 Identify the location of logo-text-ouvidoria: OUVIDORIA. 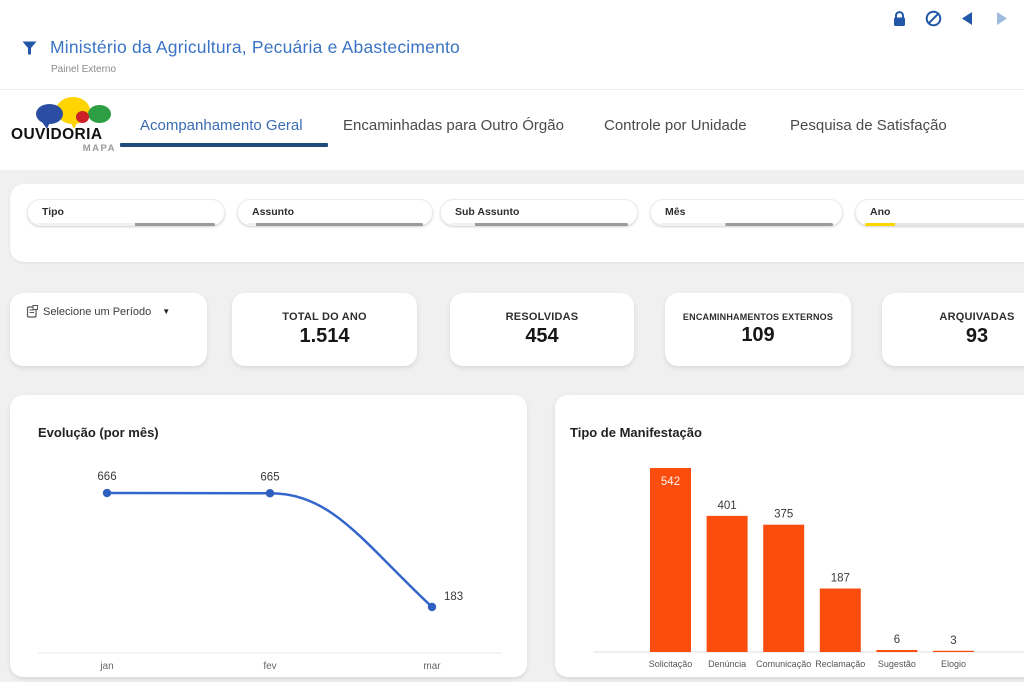
(57, 134).